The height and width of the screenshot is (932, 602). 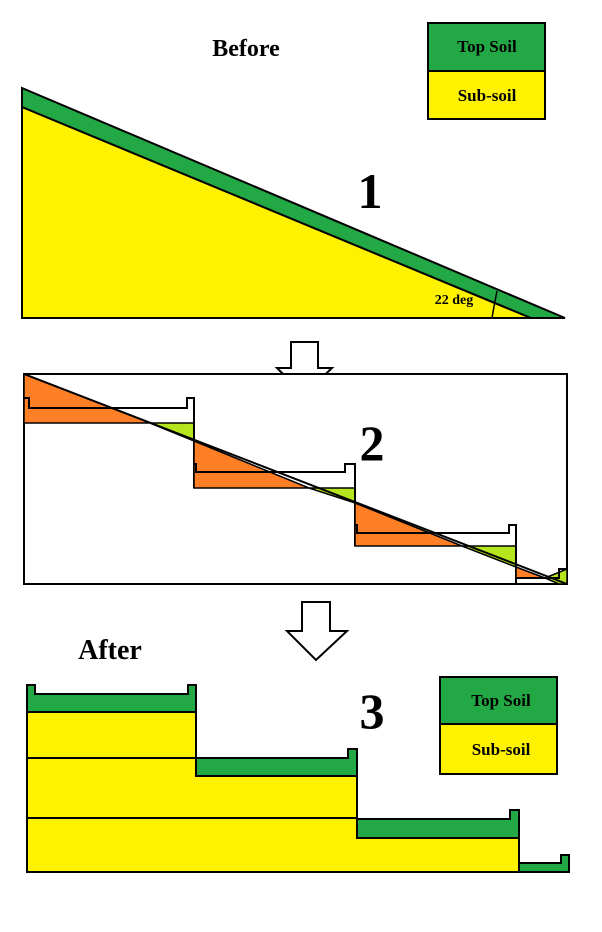 What do you see at coordinates (372, 711) in the screenshot?
I see `step-number-3: 3` at bounding box center [372, 711].